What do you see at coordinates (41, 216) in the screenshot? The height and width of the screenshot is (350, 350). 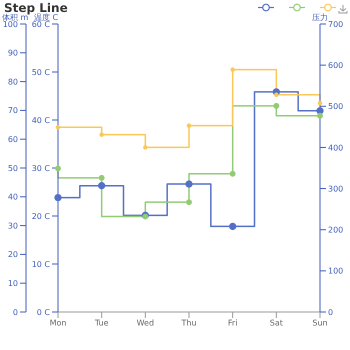 I see `y-tick-label: 20 C` at bounding box center [41, 216].